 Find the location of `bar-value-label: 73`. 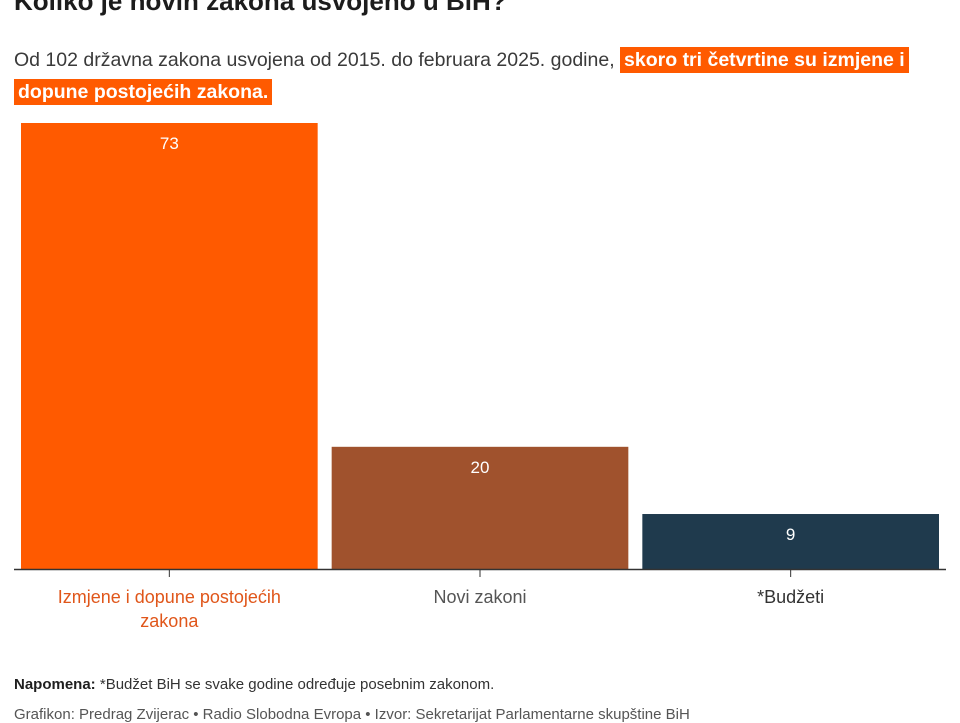

bar-value-label: 73 is located at coordinates (169, 143).